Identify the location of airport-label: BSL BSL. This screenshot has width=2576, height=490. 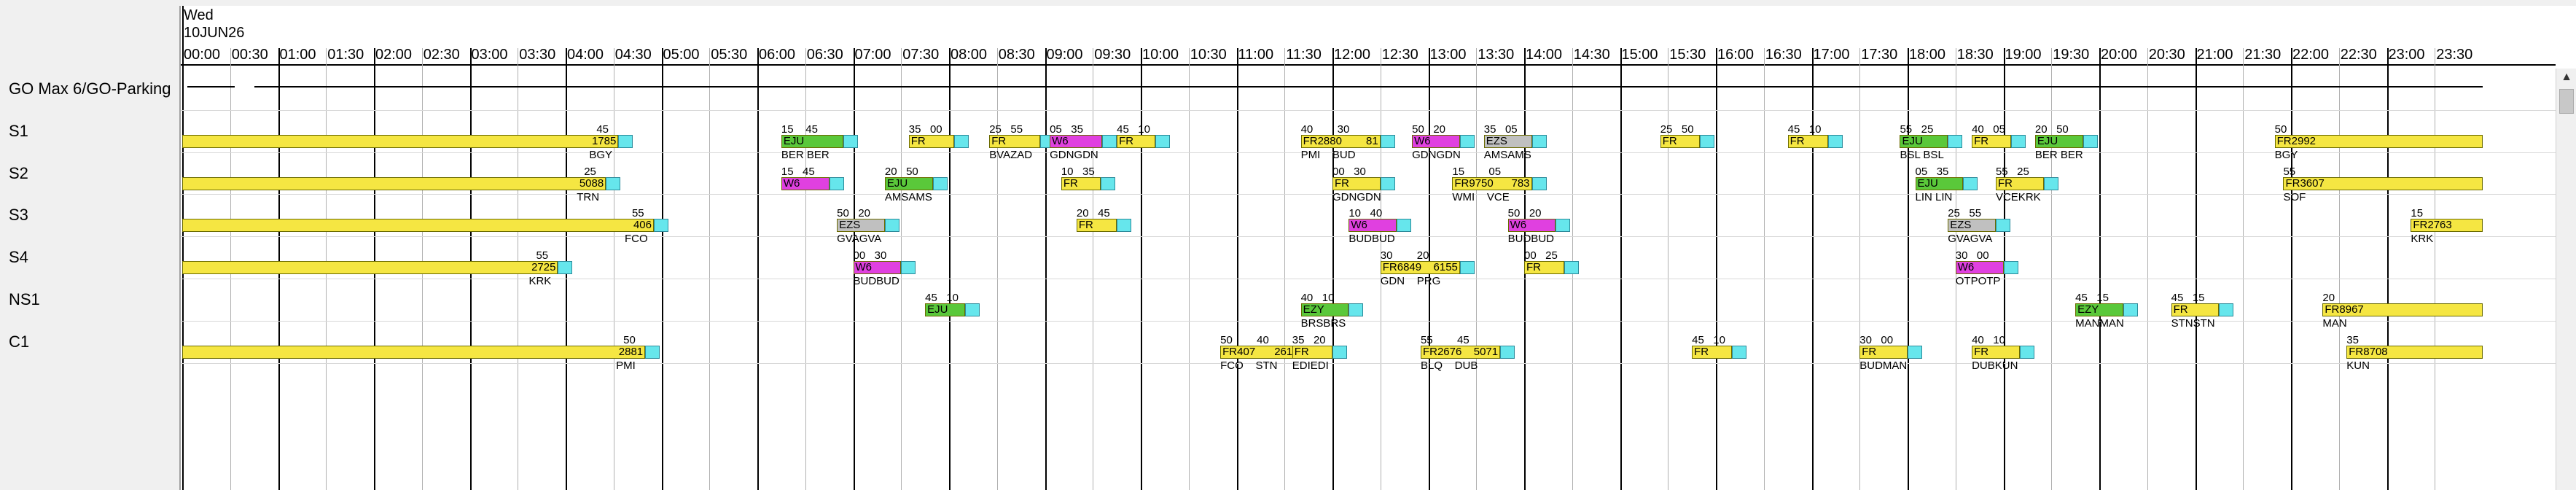
(1922, 154).